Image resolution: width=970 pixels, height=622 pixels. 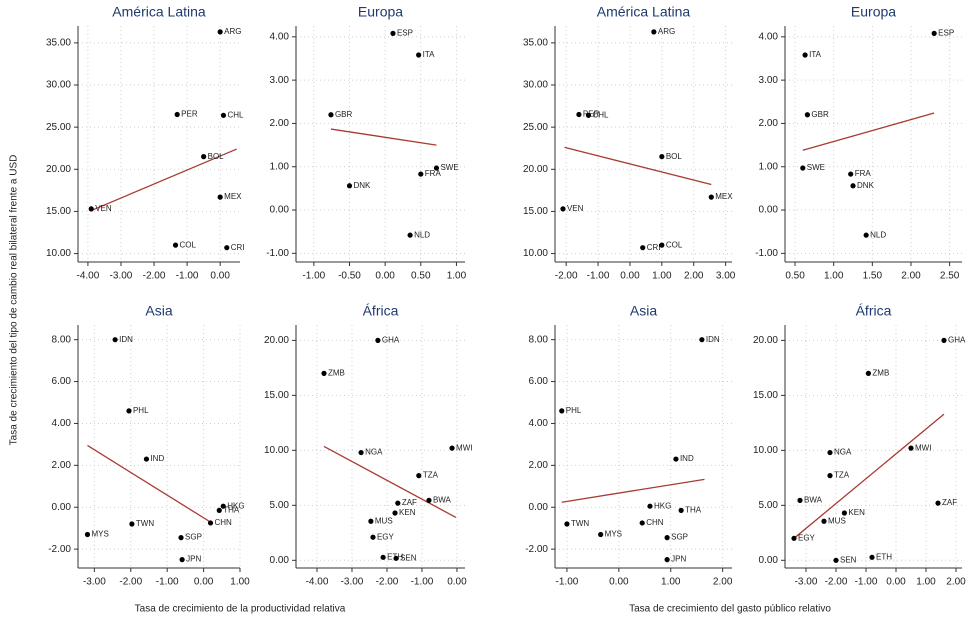 What do you see at coordinates (600, 114) in the screenshot?
I see `point-label: CHL` at bounding box center [600, 114].